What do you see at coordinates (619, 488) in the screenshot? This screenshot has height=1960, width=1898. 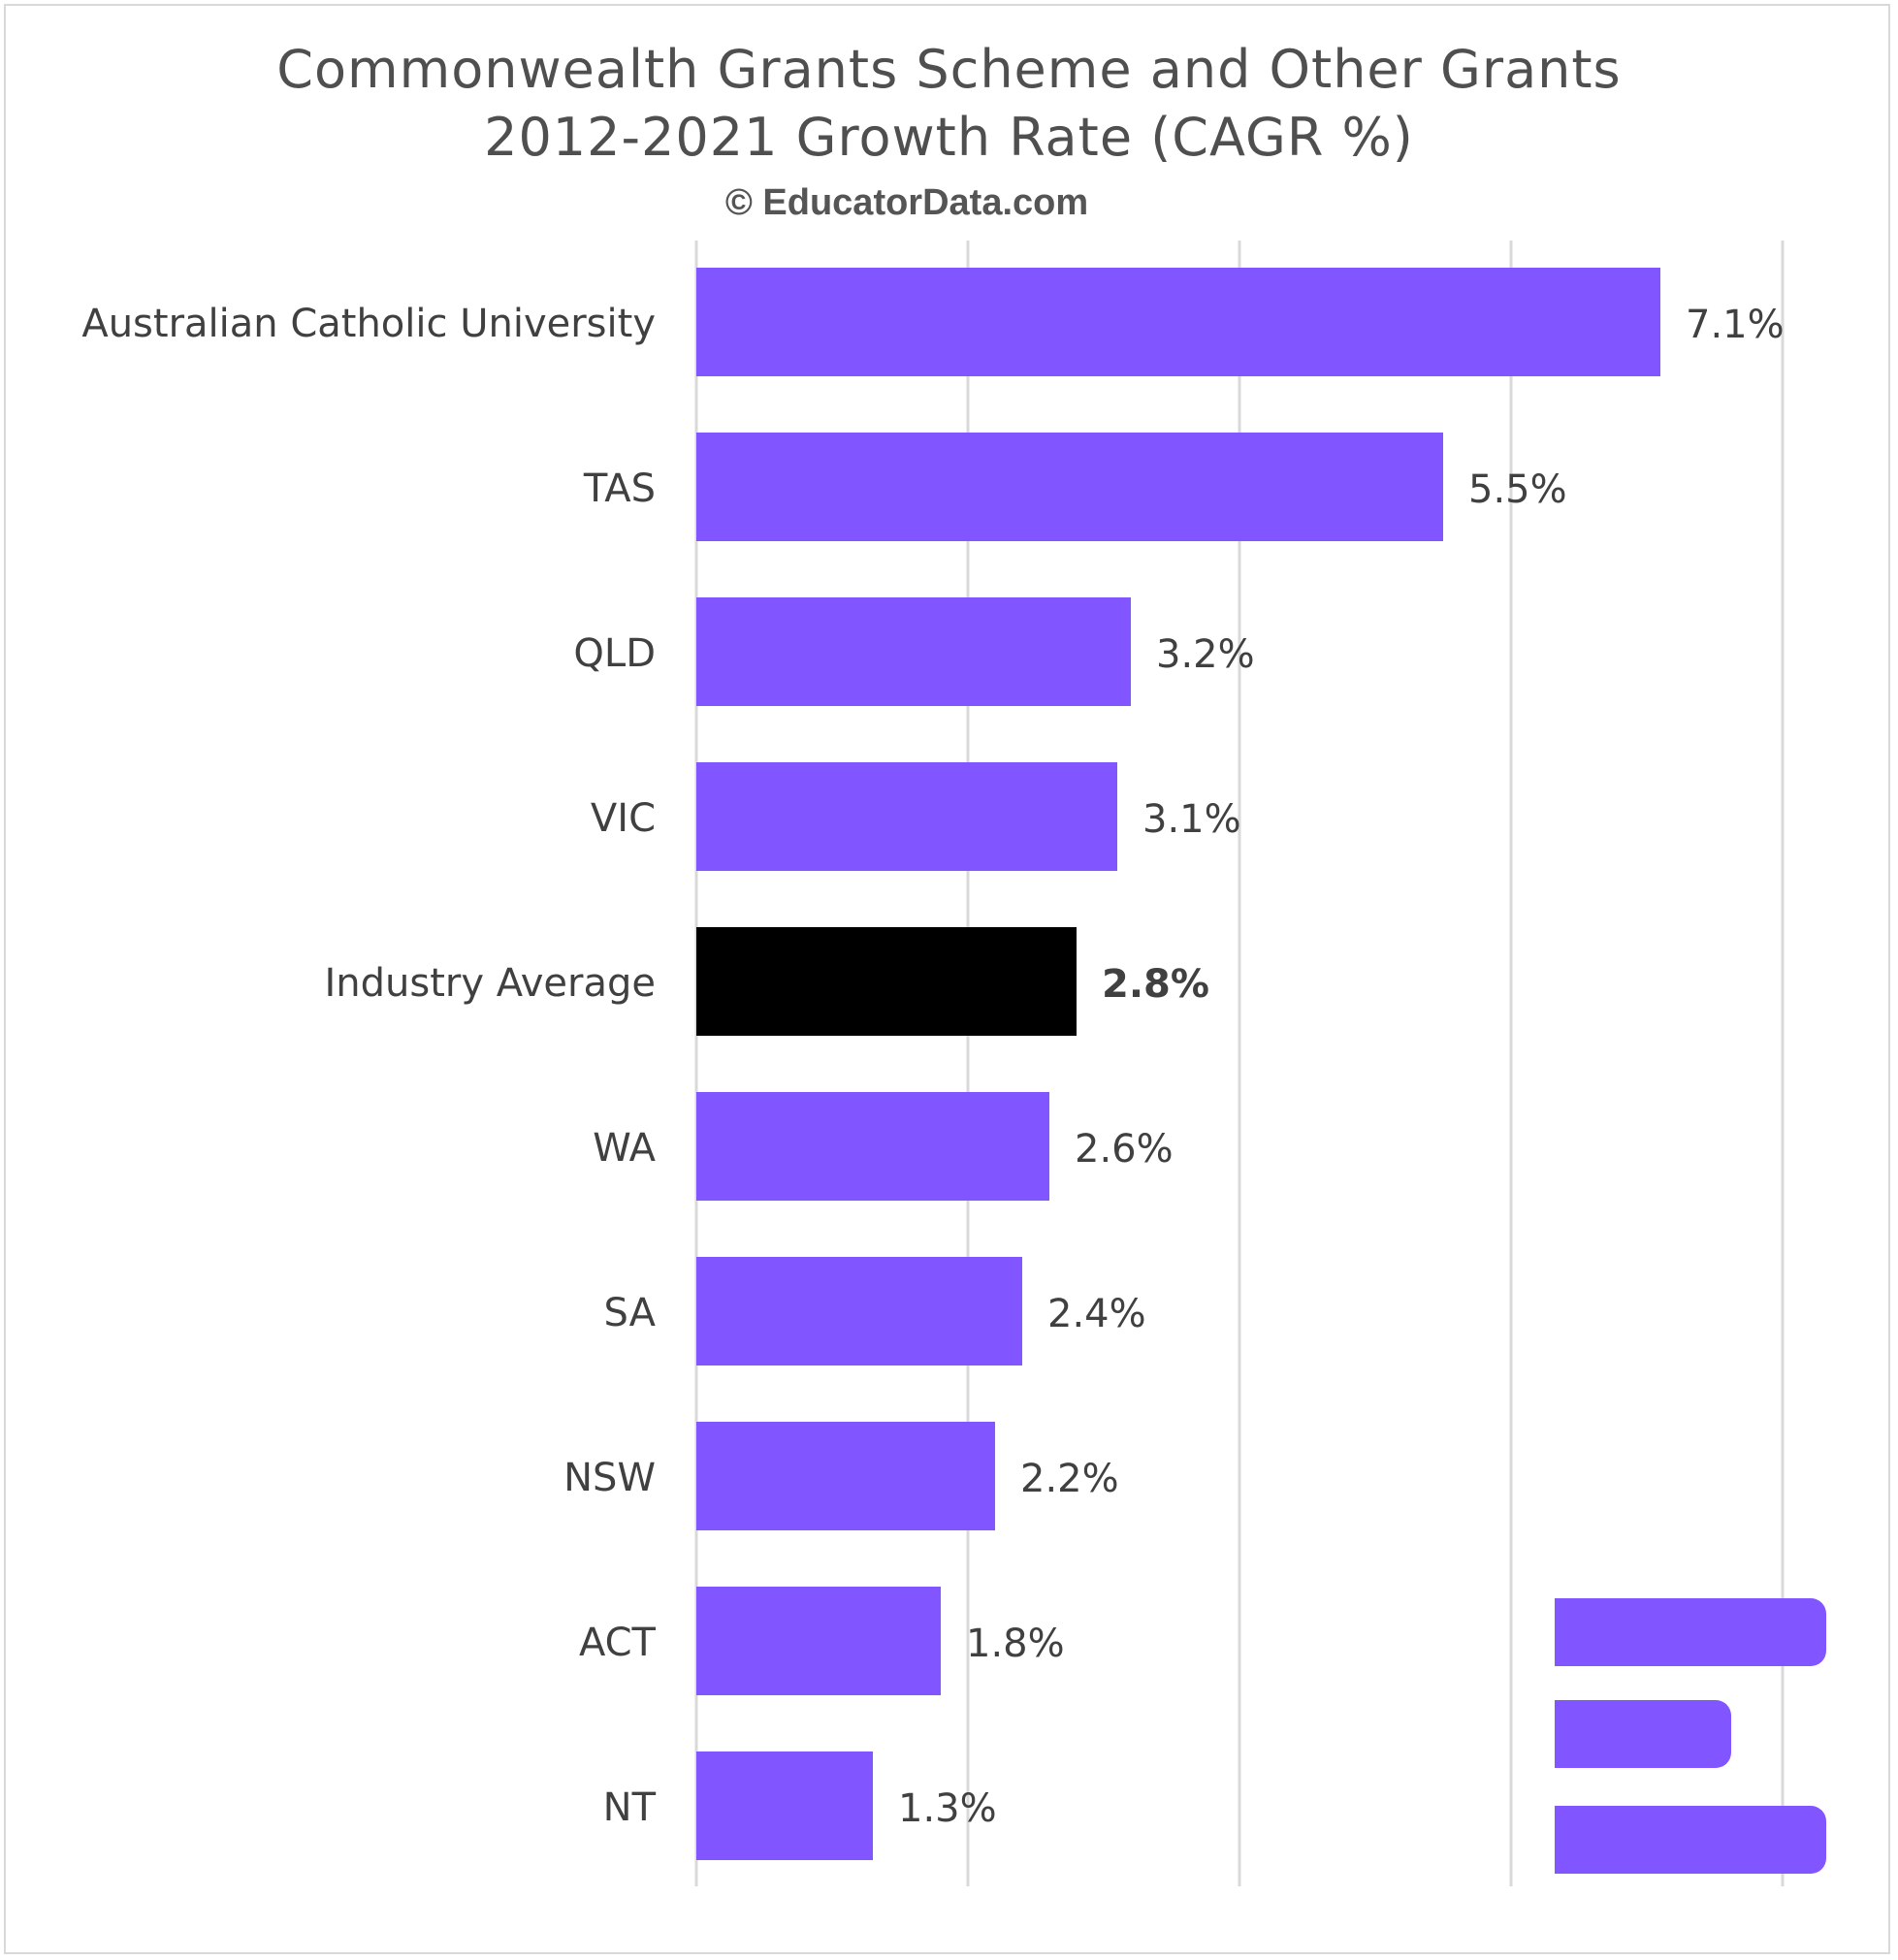 I see `category-label: TAS` at bounding box center [619, 488].